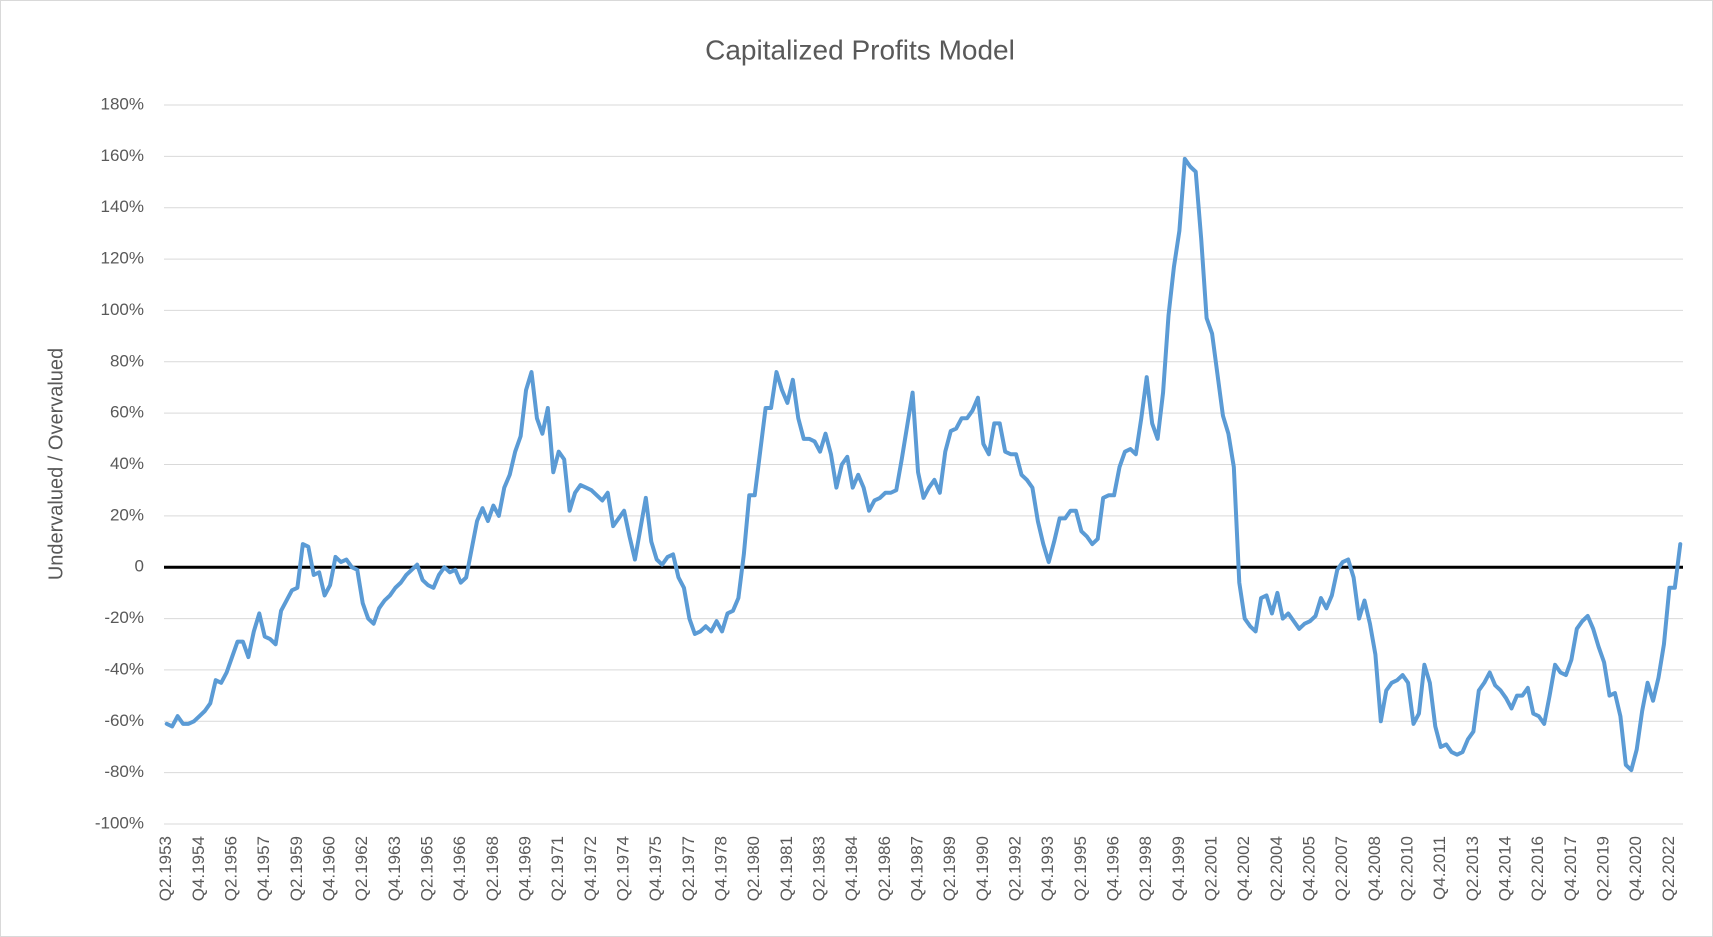 This screenshot has width=1713, height=937. I want to click on x-tick-label: Q2.1983, so click(819, 868).